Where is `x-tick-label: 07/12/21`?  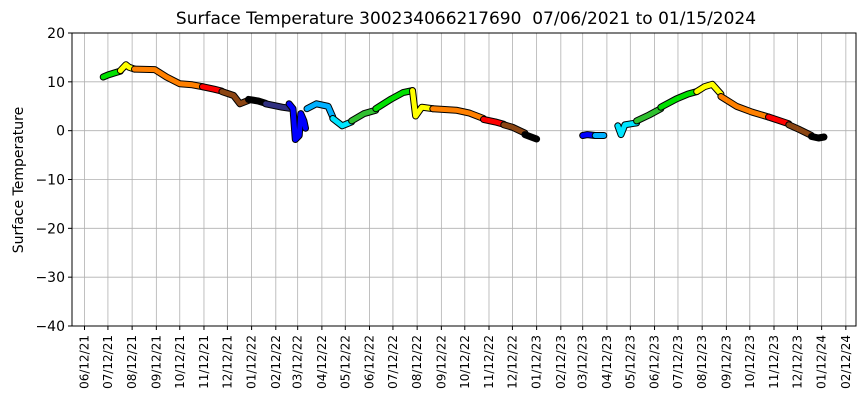
x-tick-label: 07/12/21 is located at coordinates (108, 362).